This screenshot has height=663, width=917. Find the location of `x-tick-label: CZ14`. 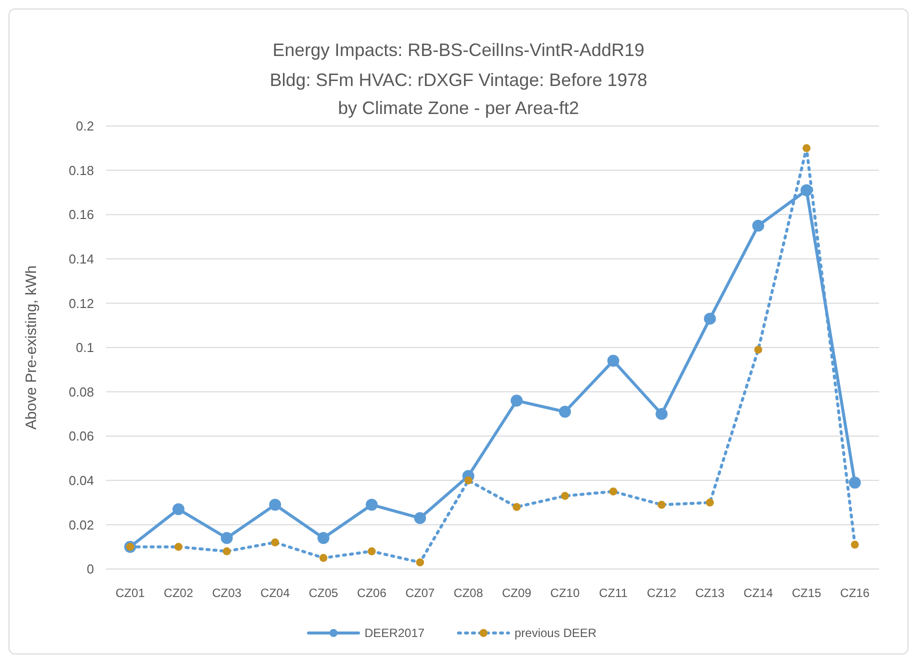

x-tick-label: CZ14 is located at coordinates (759, 593).